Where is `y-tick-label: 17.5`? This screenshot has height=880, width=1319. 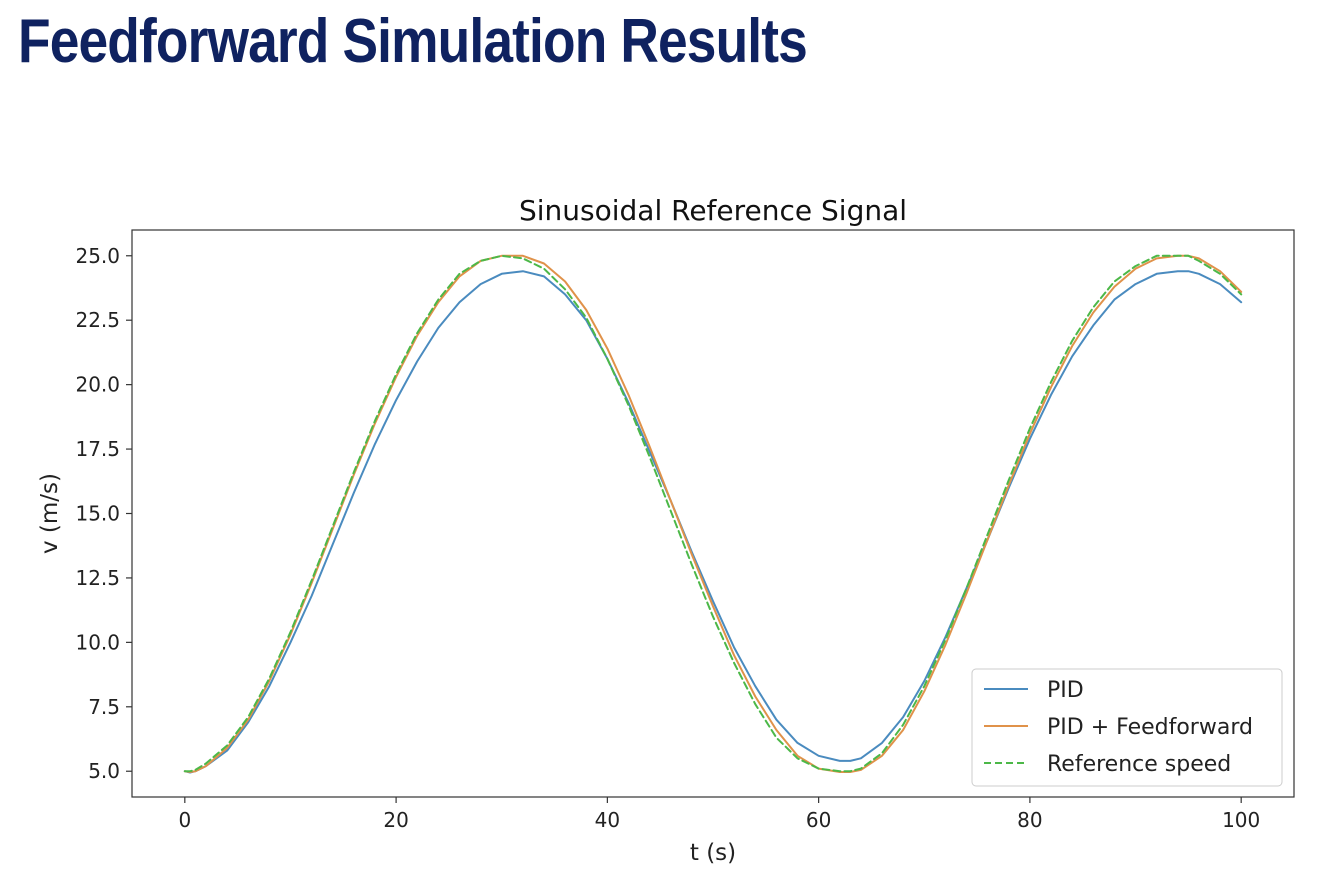
y-tick-label: 17.5 is located at coordinates (97, 449).